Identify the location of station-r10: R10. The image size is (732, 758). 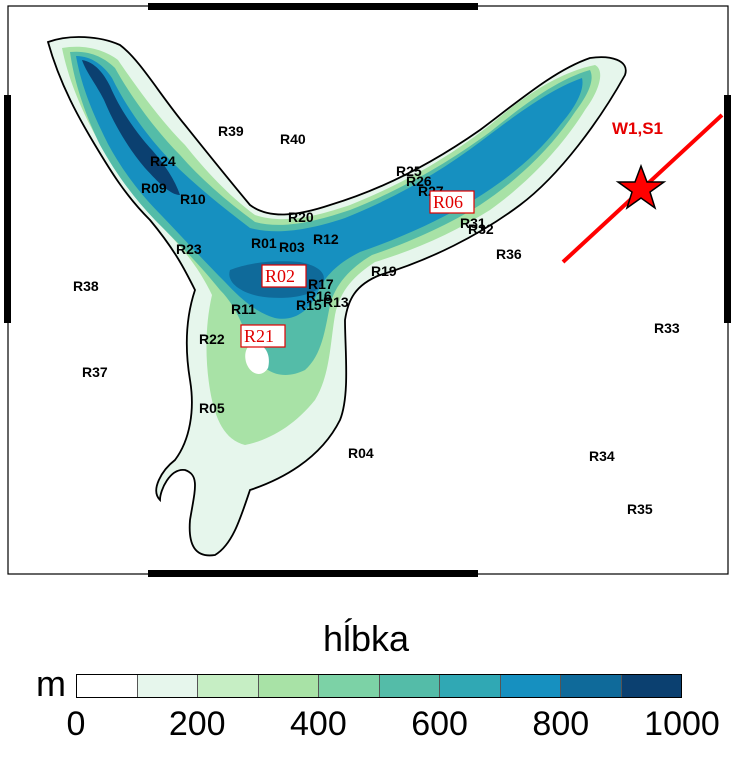
(193, 199).